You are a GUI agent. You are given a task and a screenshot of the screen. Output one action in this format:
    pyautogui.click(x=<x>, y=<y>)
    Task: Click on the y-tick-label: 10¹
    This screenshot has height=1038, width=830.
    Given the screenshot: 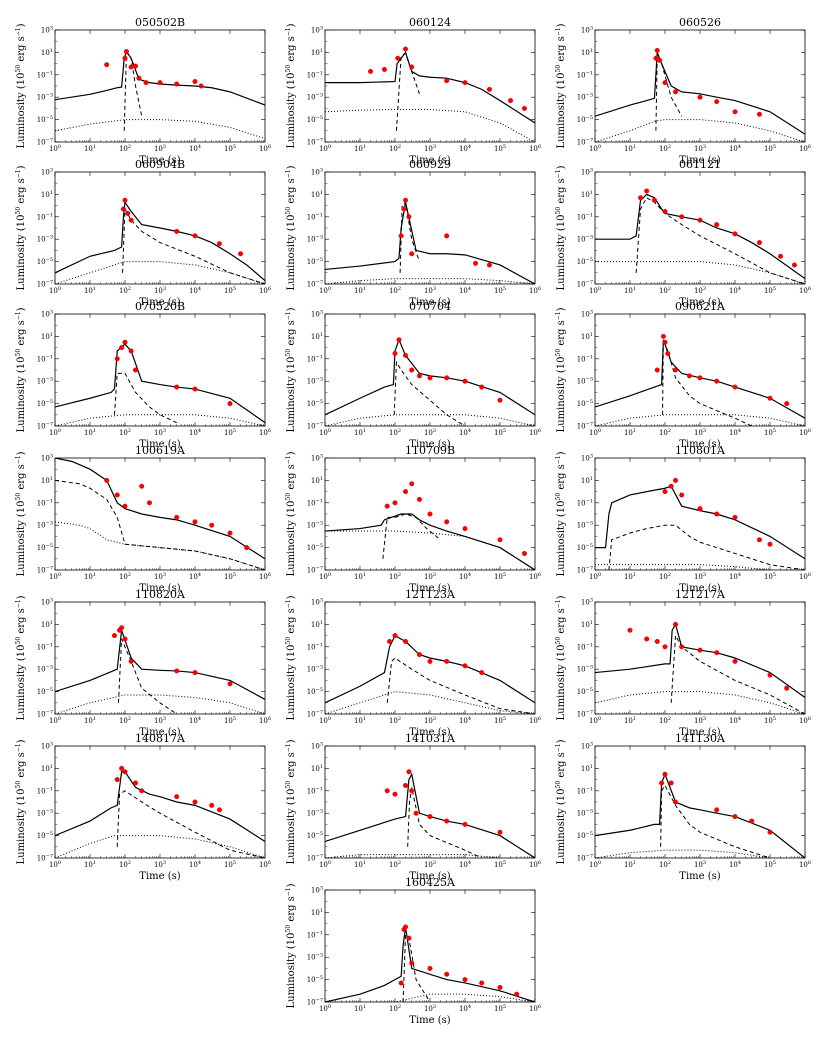 What is the action you would take?
    pyautogui.click(x=587, y=624)
    